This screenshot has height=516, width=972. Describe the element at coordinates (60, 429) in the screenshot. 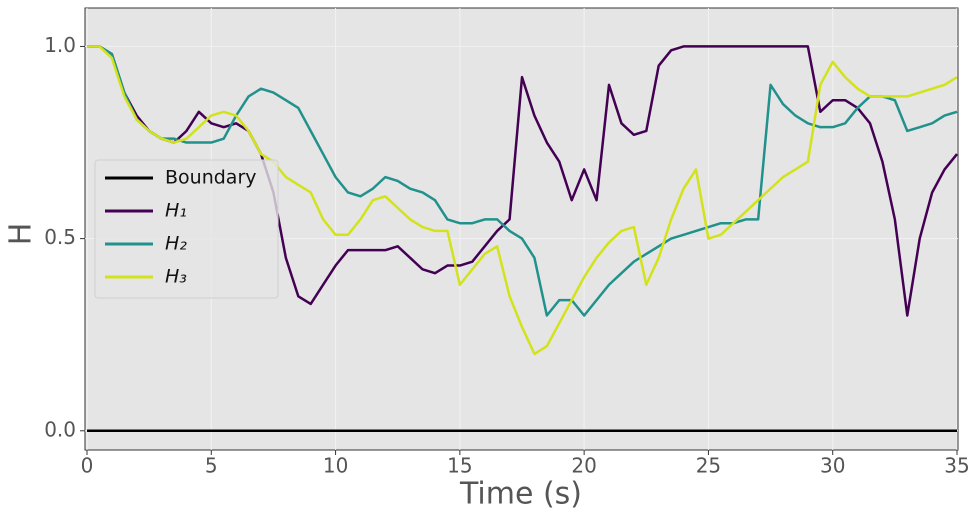

I see `y-tick-label: 0.0` at that location.